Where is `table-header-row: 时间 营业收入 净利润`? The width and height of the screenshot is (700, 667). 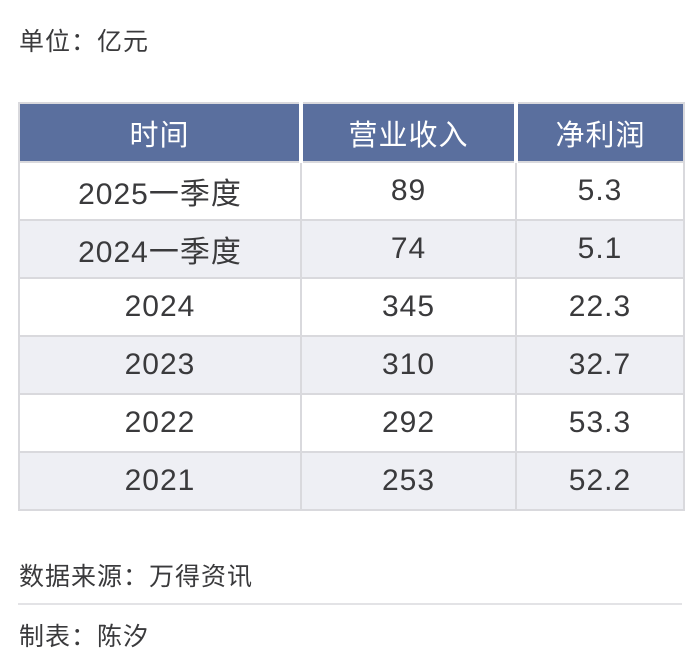
table-header-row: 时间 营业收入 净利润 is located at coordinates (351, 132).